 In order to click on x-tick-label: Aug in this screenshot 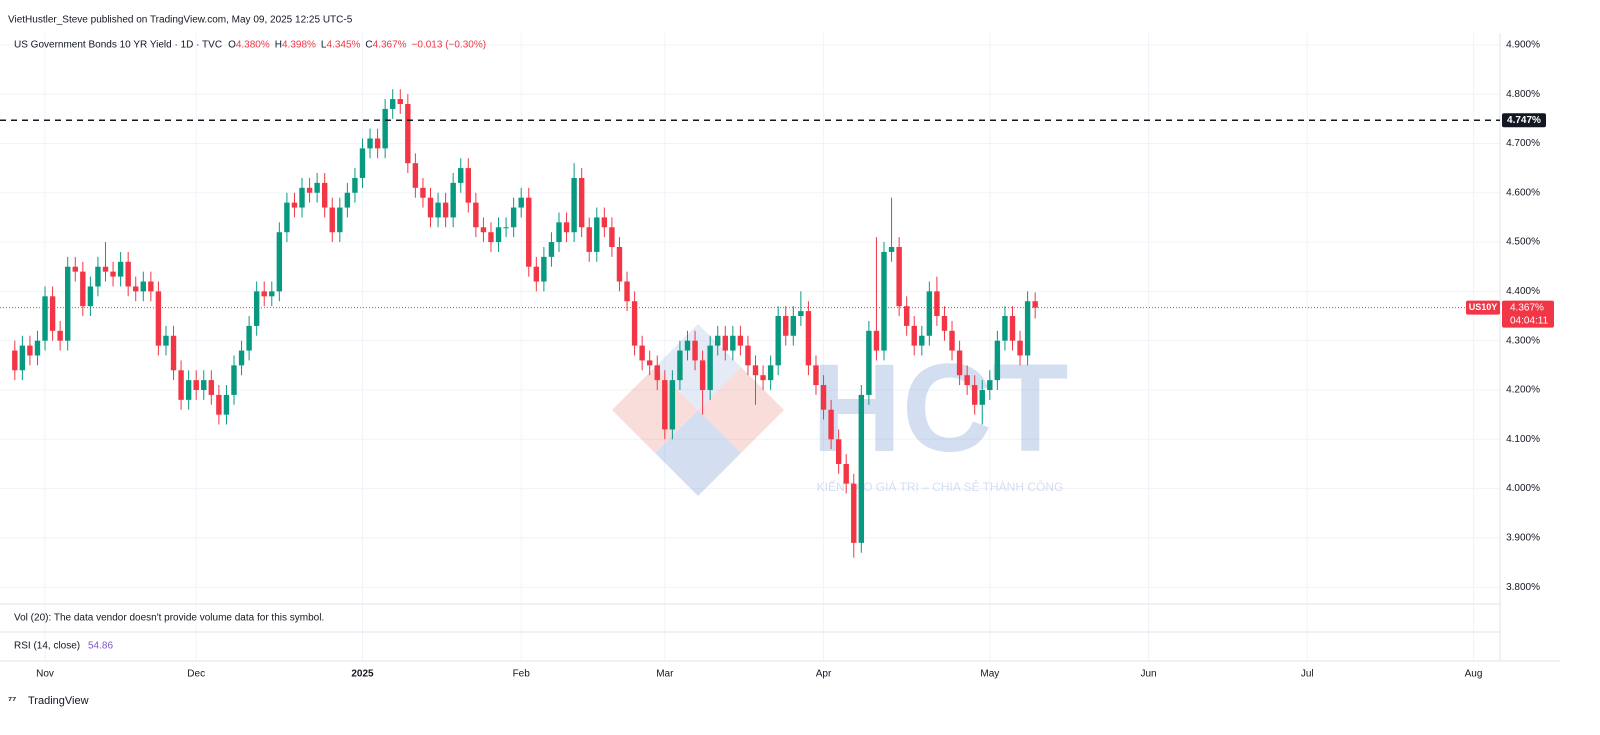, I will do `click(1474, 674)`.